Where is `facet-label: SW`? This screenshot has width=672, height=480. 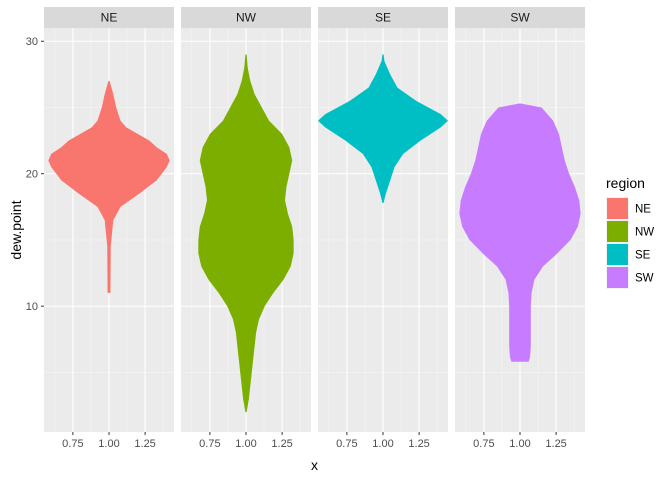
facet-label: SW is located at coordinates (520, 18).